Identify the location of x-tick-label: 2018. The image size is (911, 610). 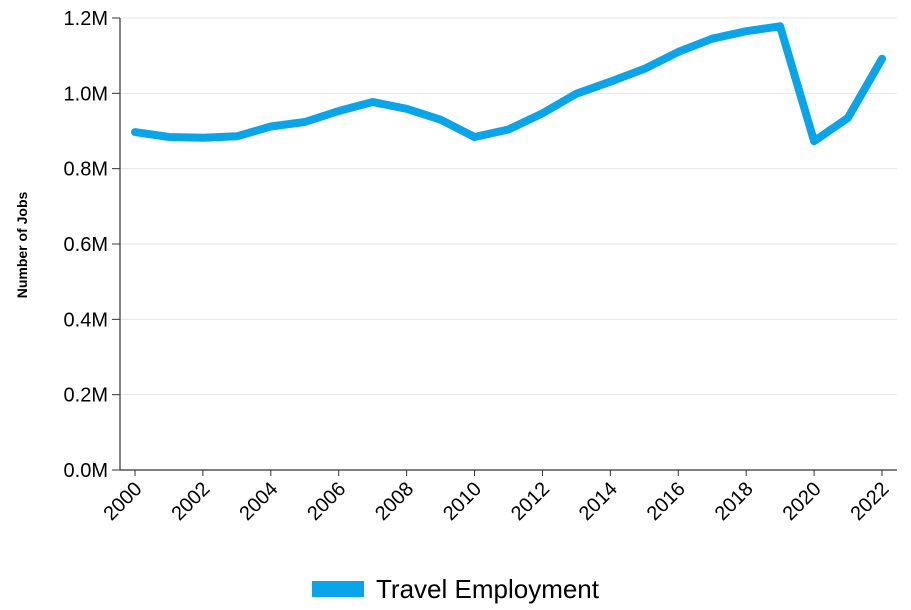
(734, 501).